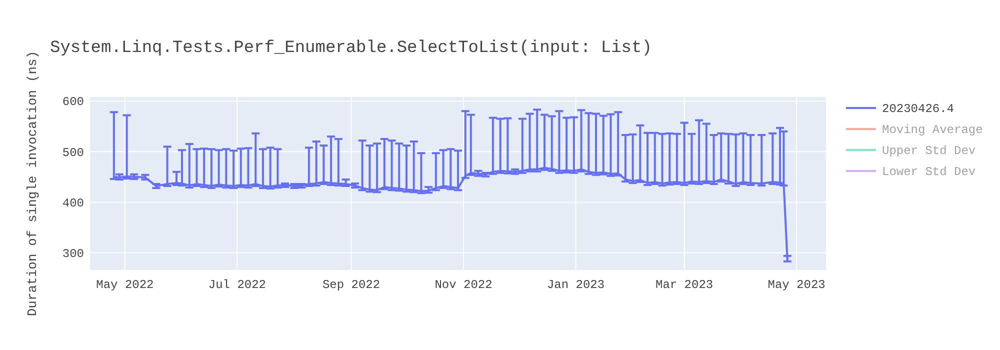 The width and height of the screenshot is (1000, 350). I want to click on x-tick-label: May 2023, so click(797, 285).